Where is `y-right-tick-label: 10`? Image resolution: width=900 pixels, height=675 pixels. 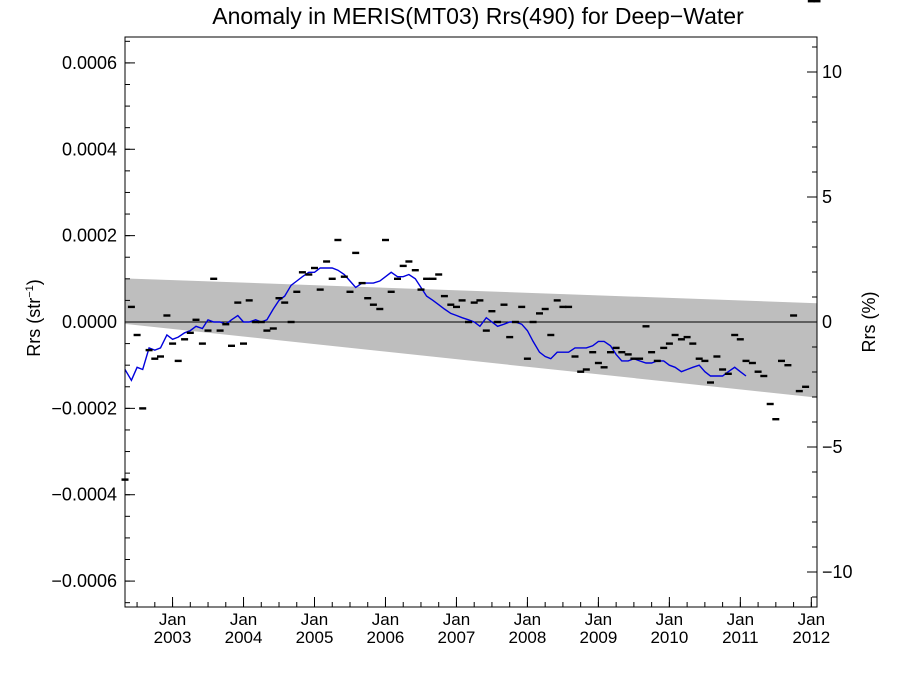
y-right-tick-label: 10 is located at coordinates (832, 72).